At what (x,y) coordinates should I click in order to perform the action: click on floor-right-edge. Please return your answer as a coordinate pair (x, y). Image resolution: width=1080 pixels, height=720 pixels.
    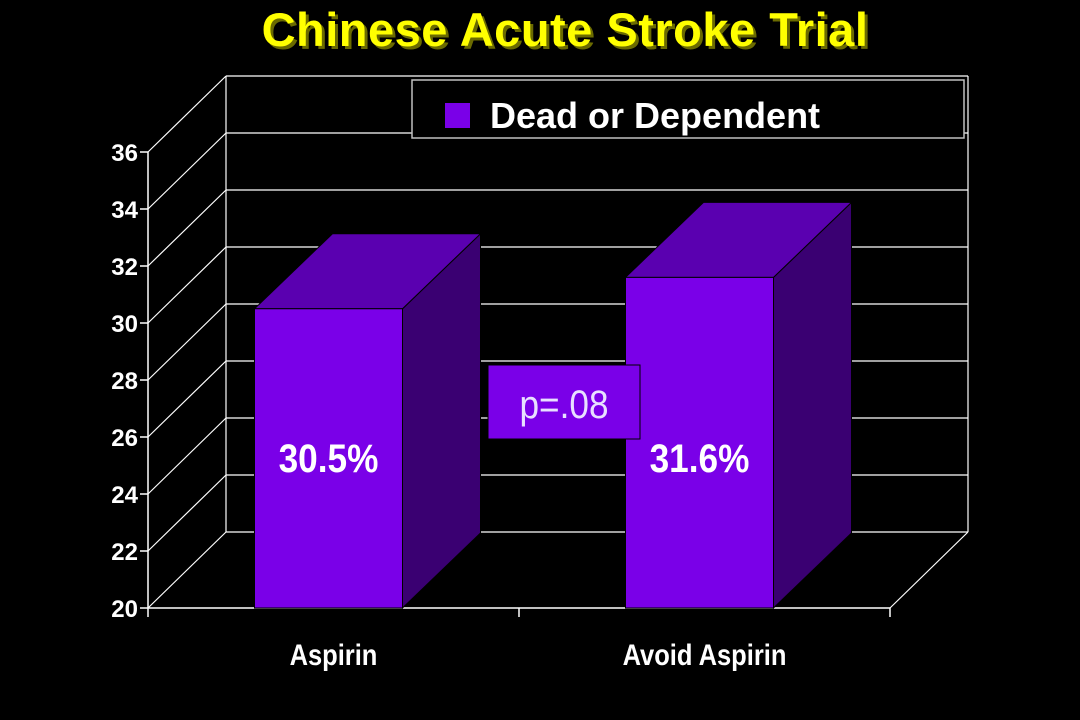
    Looking at the image, I should click on (929, 570).